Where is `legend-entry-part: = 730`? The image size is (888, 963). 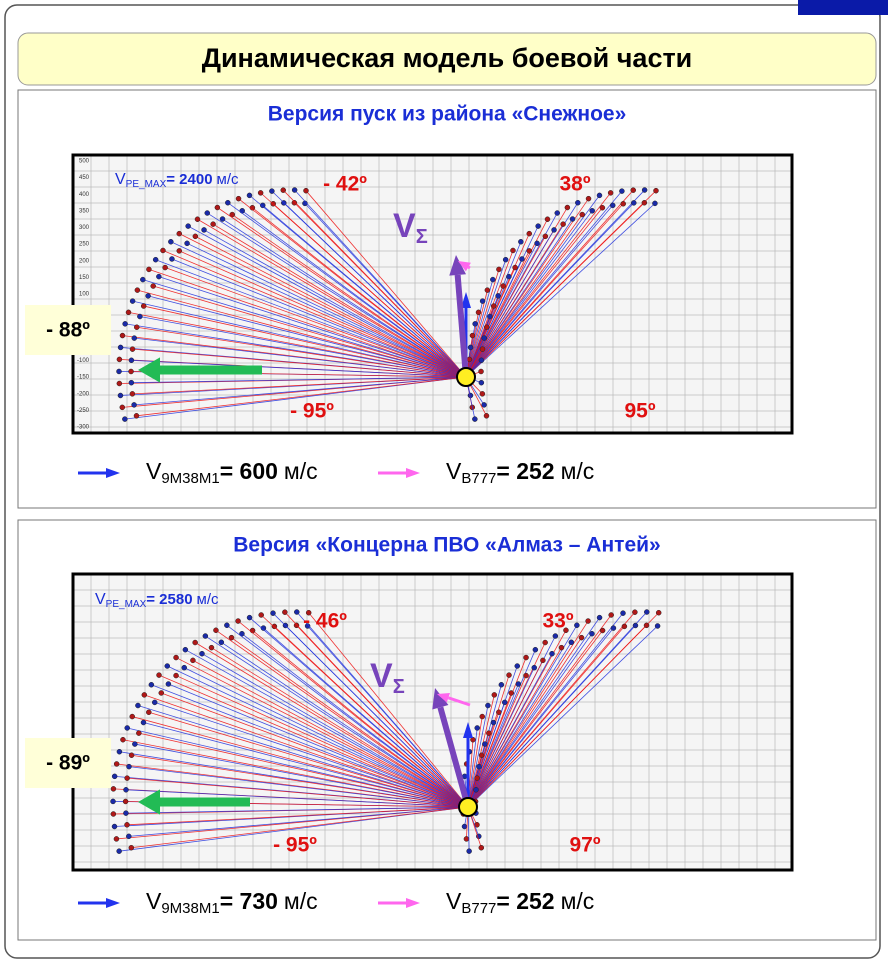
legend-entry-part: = 730 is located at coordinates (249, 901).